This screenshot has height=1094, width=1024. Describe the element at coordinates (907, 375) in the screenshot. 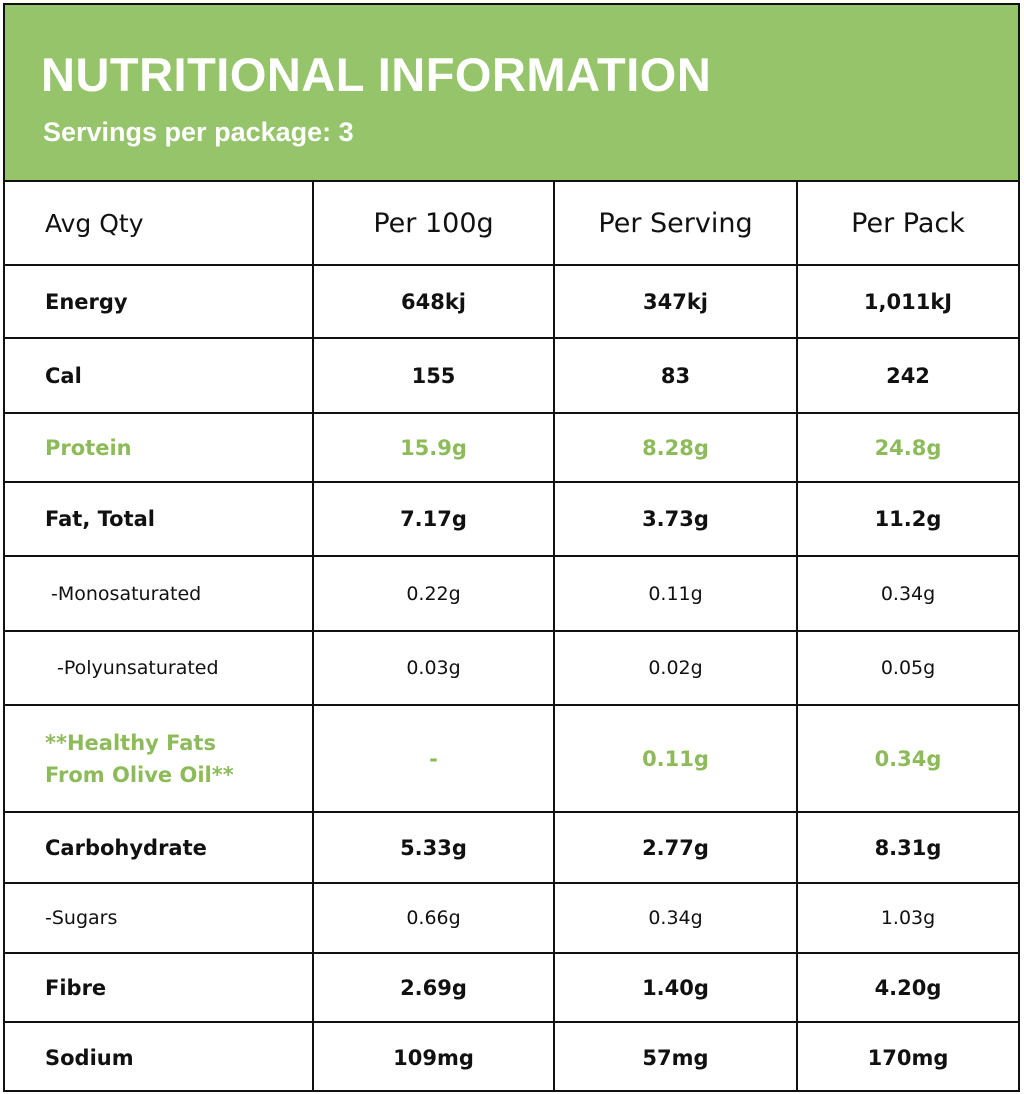

I see `cell: 242` at that location.